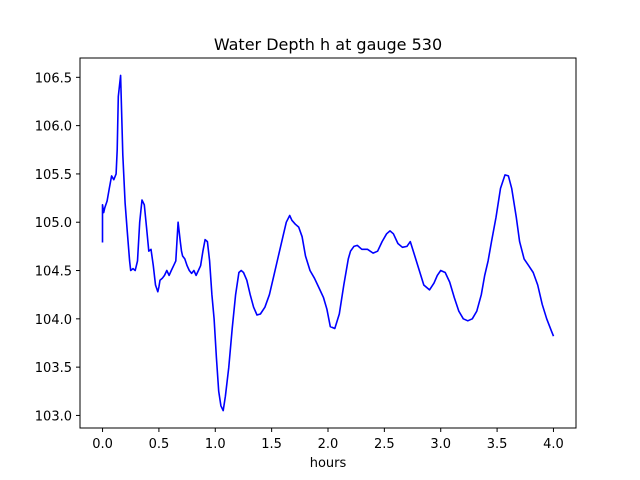 This screenshot has height=480, width=640. What do you see at coordinates (271, 444) in the screenshot?
I see `x-tick-label: 1.5` at bounding box center [271, 444].